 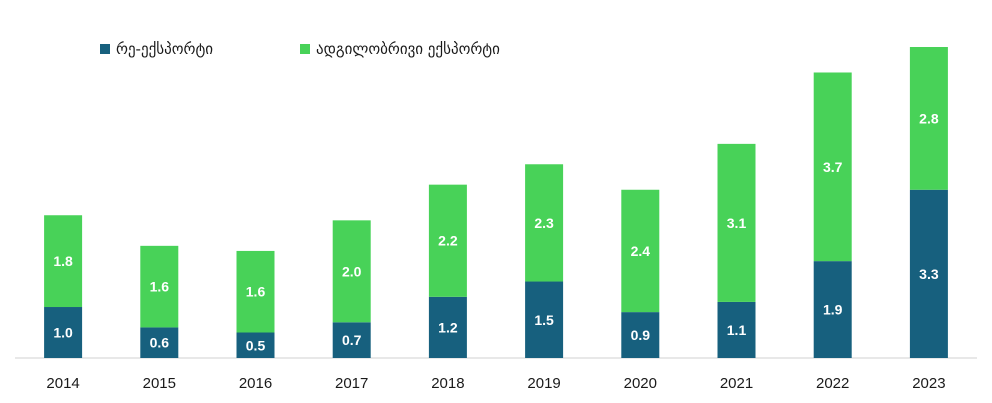 I want to click on bar-re-export-2022, so click(x=832, y=309).